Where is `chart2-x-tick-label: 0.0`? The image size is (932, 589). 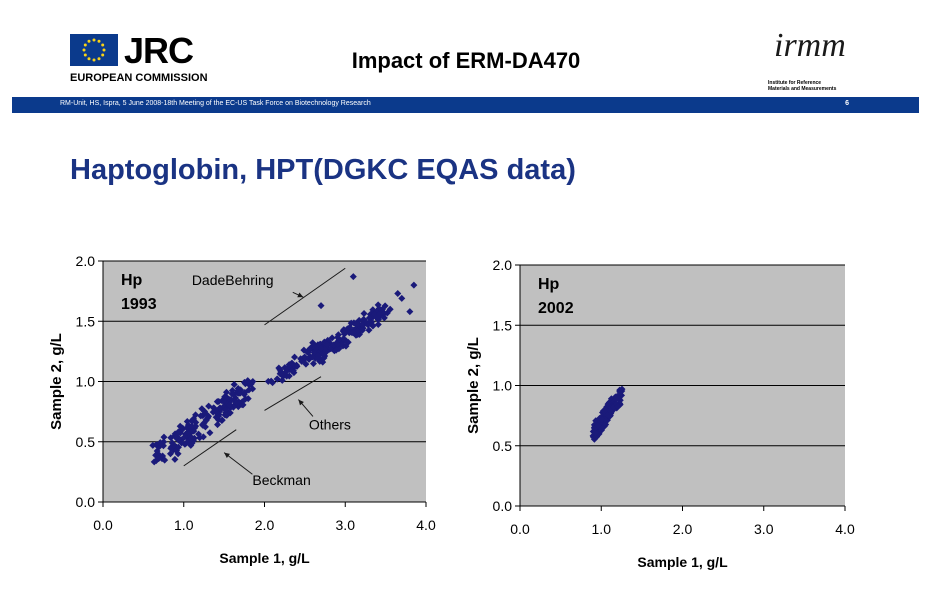
chart2-x-tick-label: 0.0 is located at coordinates (520, 529).